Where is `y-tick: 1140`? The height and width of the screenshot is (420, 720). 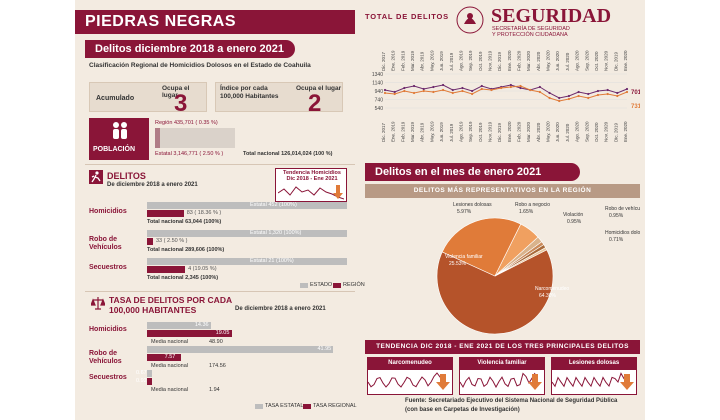 y-tick: 1140 is located at coordinates (377, 84).